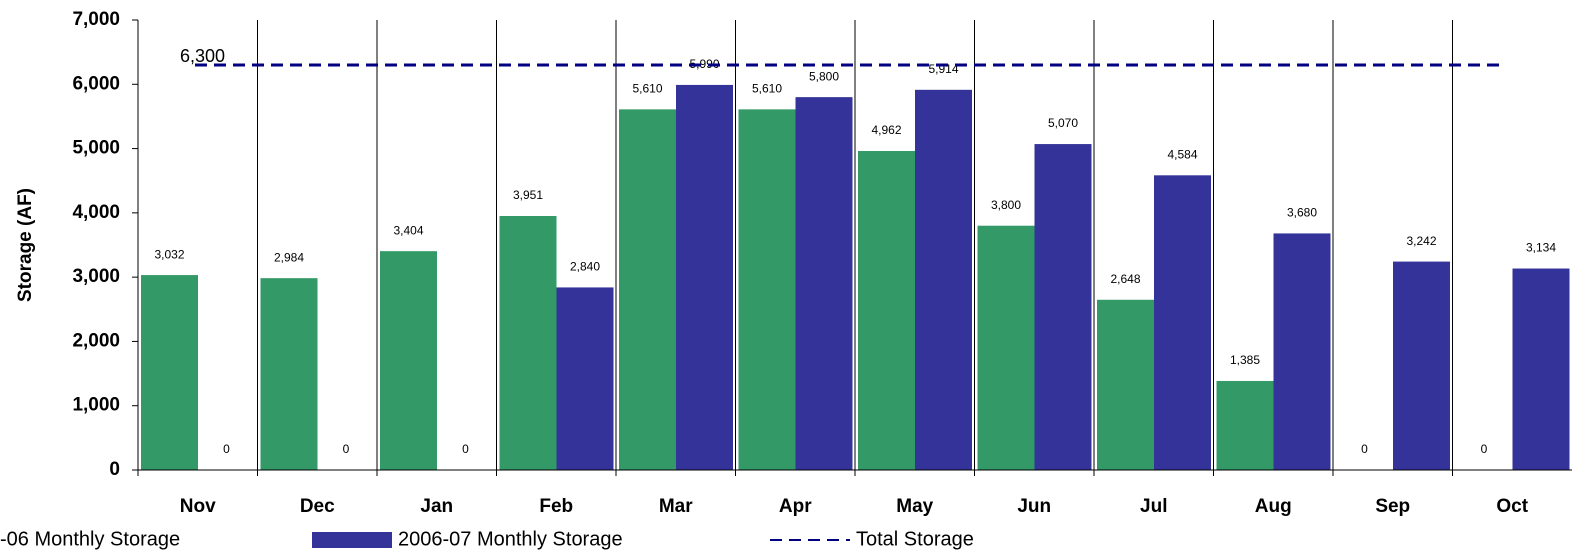  What do you see at coordinates (289, 257) in the screenshot?
I see `value-label: 2,984` at bounding box center [289, 257].